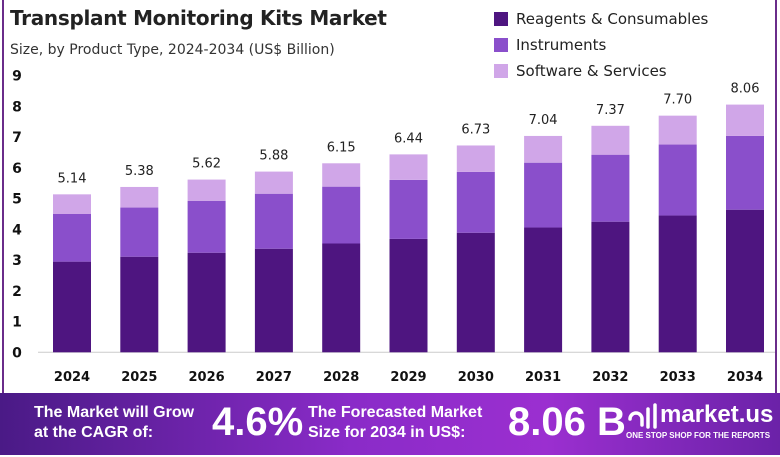 This screenshot has width=780, height=457. I want to click on cagr-label: The Market will Grow, so click(114, 412).